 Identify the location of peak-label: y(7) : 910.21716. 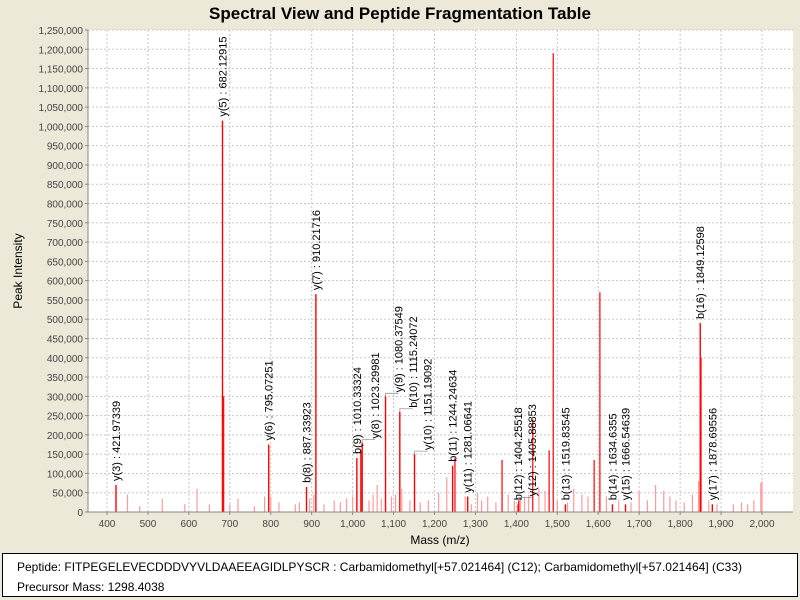
(317, 250).